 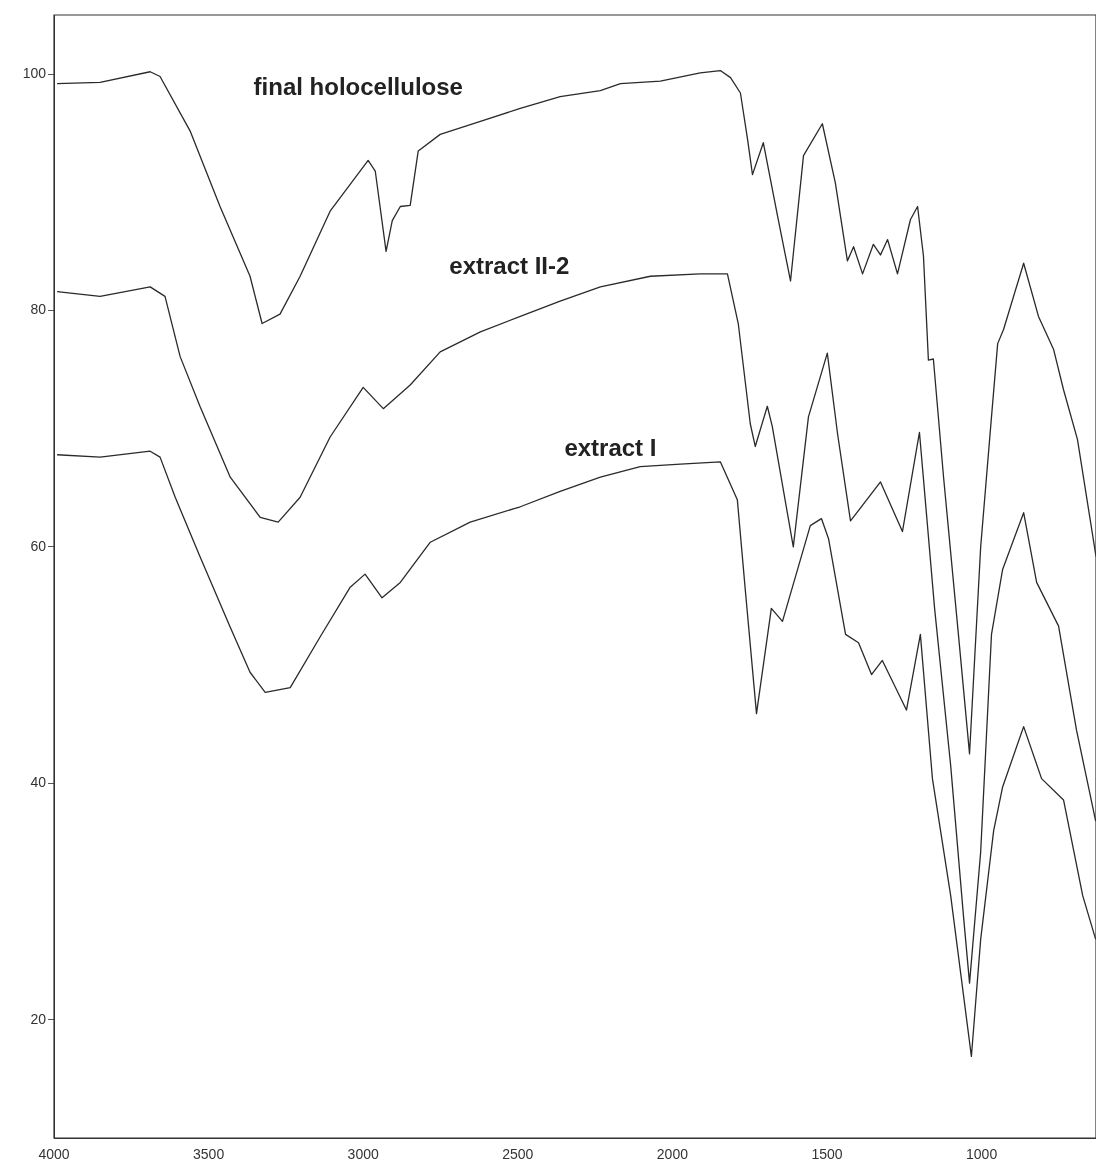 I want to click on x-tick-label: 2500, so click(x=518, y=1154).